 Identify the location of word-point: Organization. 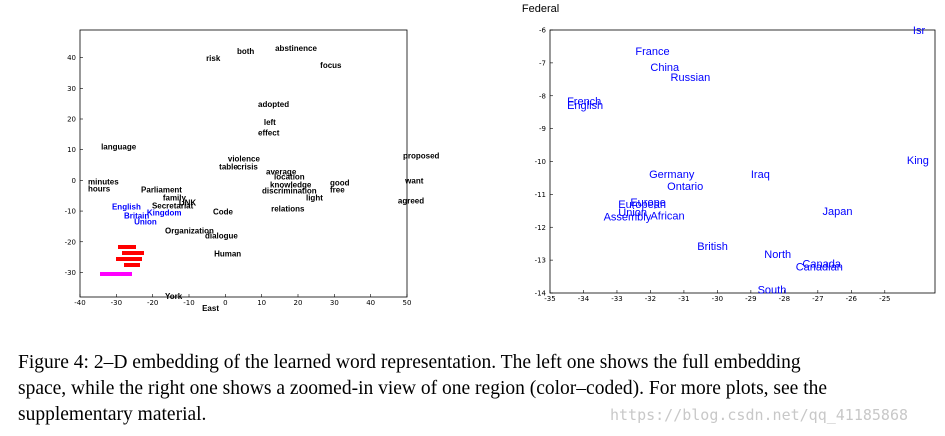
(189, 230).